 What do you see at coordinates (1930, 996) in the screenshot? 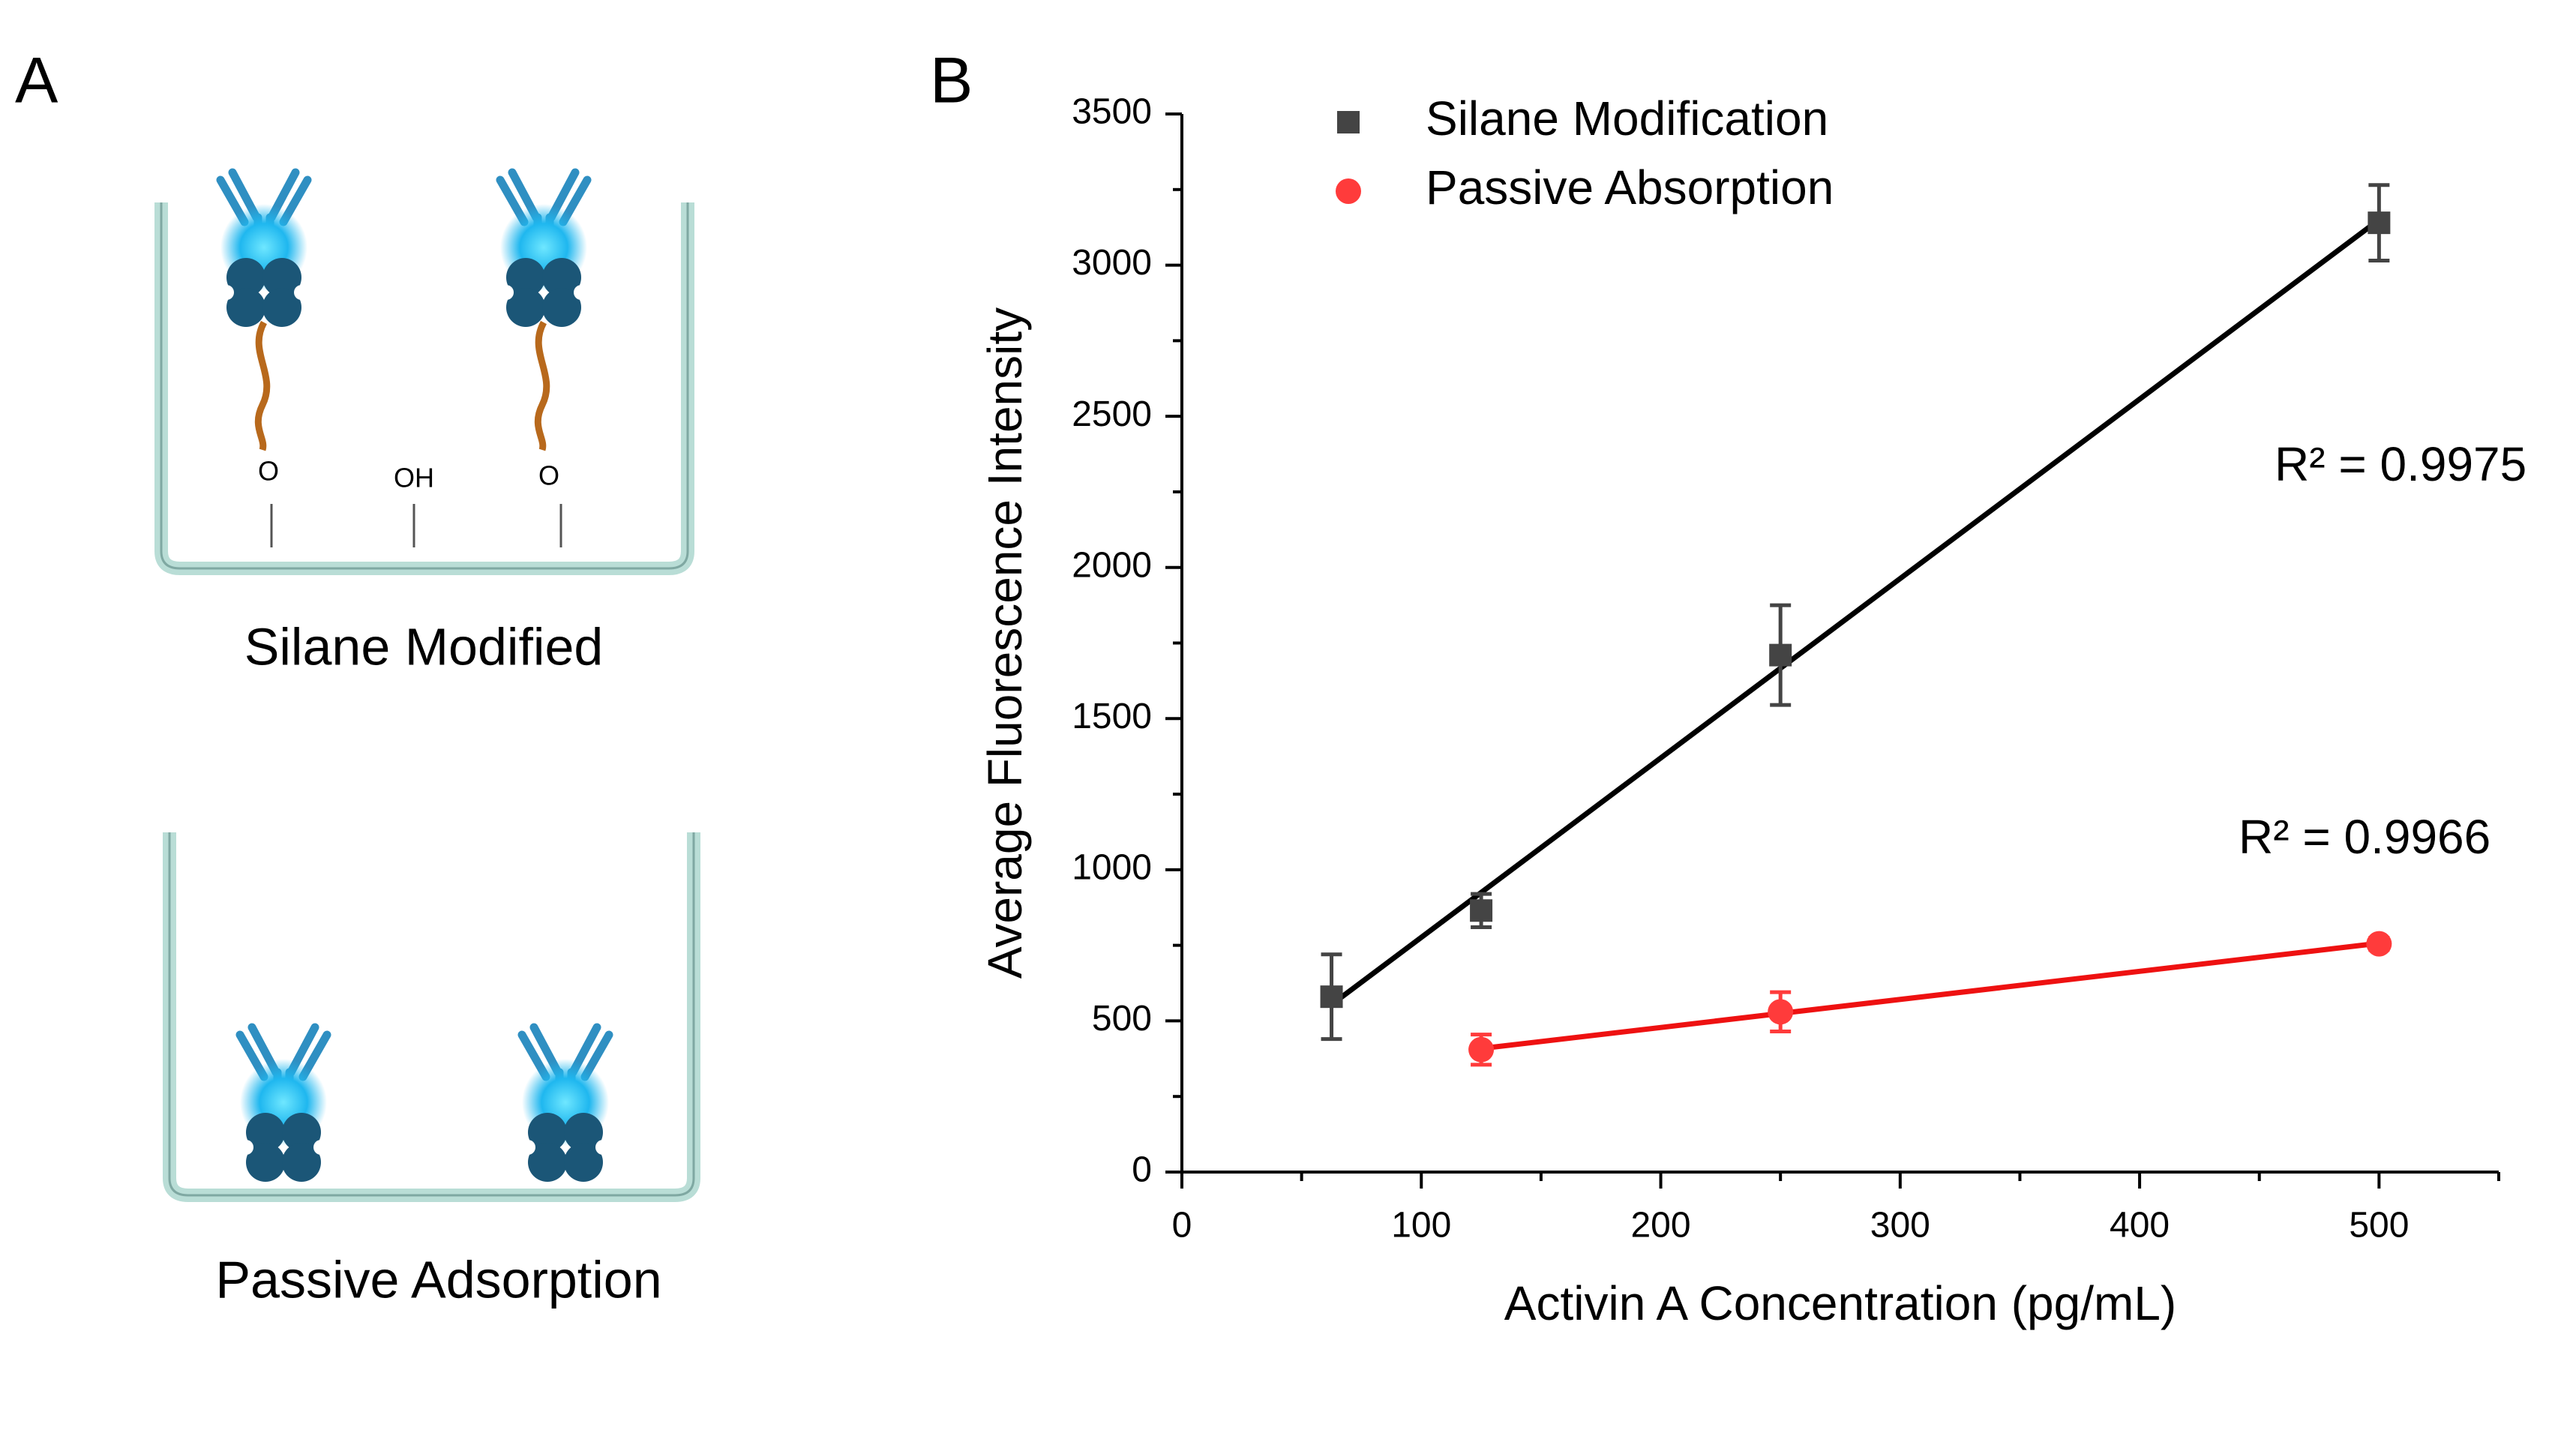
I see `fit-line` at bounding box center [1930, 996].